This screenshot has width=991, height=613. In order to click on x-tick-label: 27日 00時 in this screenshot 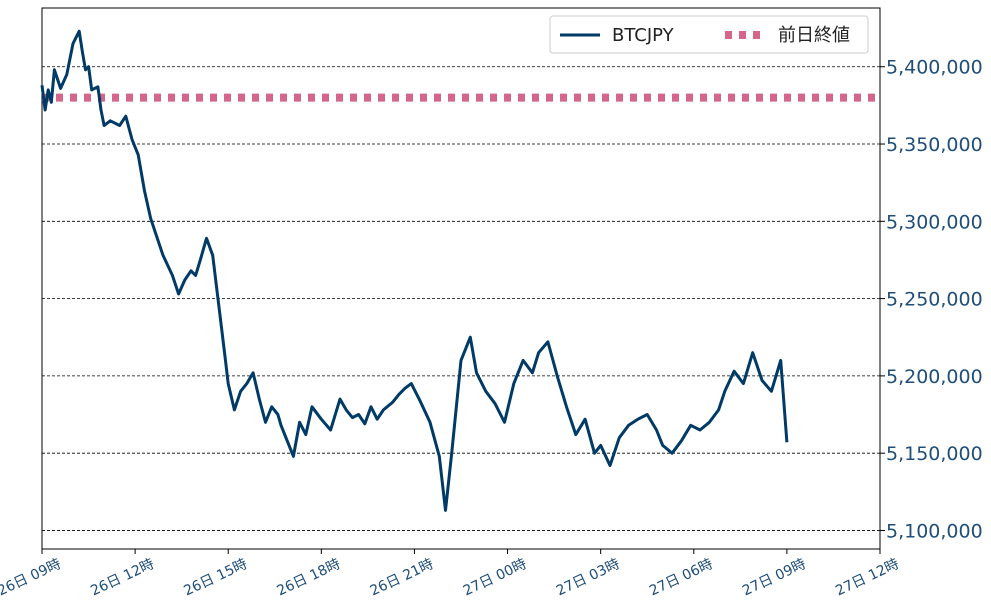, I will do `click(495, 577)`.